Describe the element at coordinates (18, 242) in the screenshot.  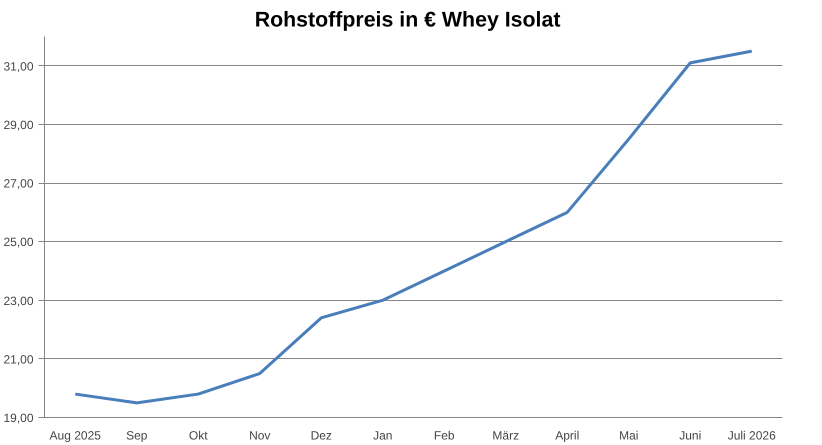
I see `y-tick-label: 25,00` at that location.